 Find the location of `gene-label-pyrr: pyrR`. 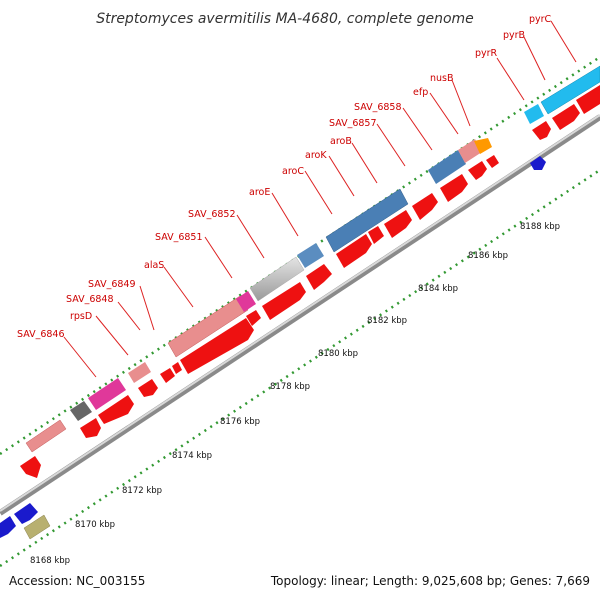

gene-label-pyrr: pyrR is located at coordinates (486, 53).